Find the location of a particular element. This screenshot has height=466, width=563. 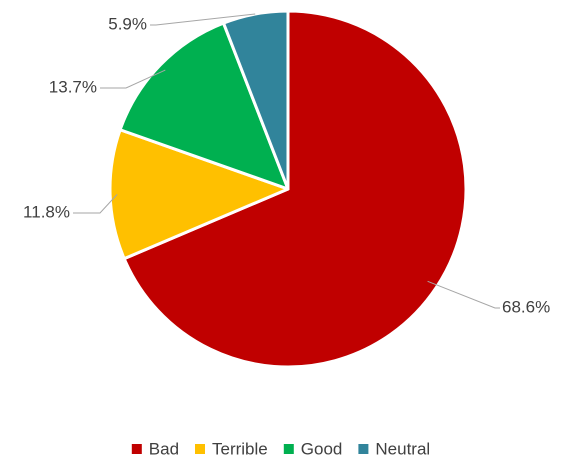

data-label-neutral: 5.9% is located at coordinates (127, 23).